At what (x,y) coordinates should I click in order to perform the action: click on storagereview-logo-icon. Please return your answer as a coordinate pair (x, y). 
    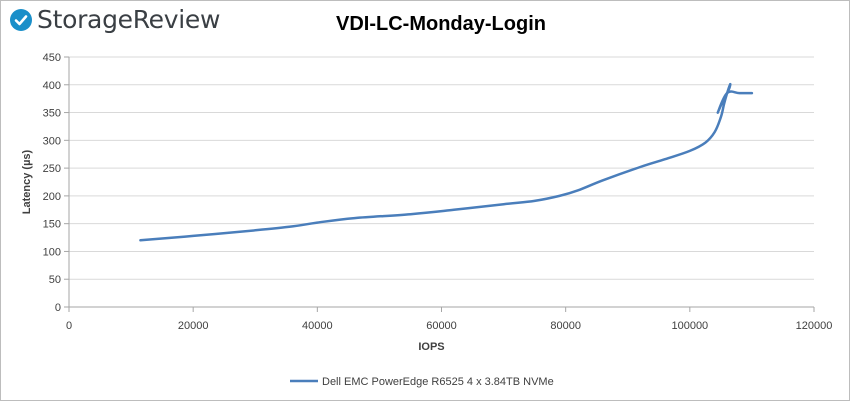
    Looking at the image, I should click on (21, 19).